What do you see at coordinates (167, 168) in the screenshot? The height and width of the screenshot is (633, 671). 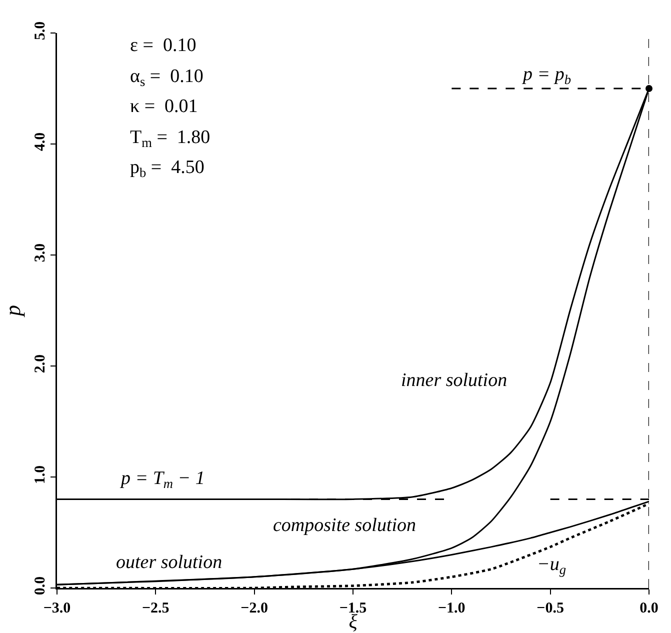 I see `annotation: p$_{b}$ = 4.50` at bounding box center [167, 168].